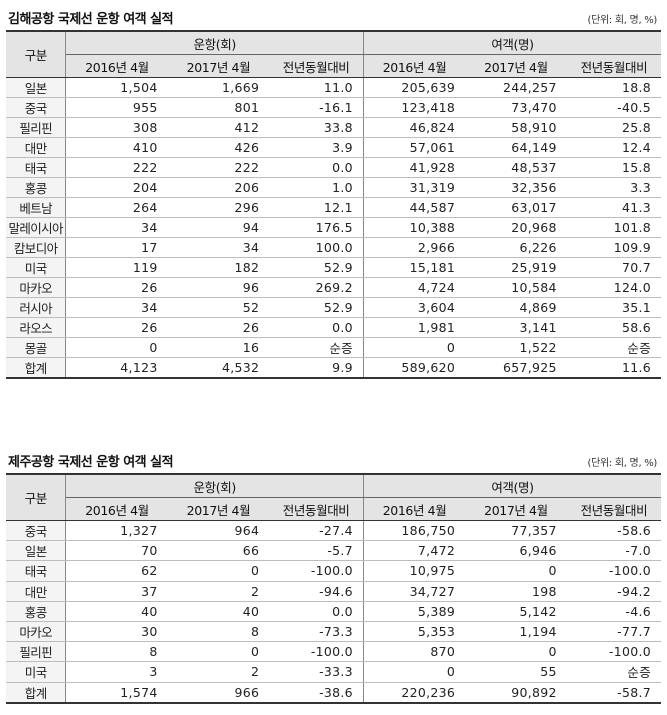 This screenshot has width=667, height=715. What do you see at coordinates (414, 551) in the screenshot?
I see `passengers-2016: 7,472` at bounding box center [414, 551].